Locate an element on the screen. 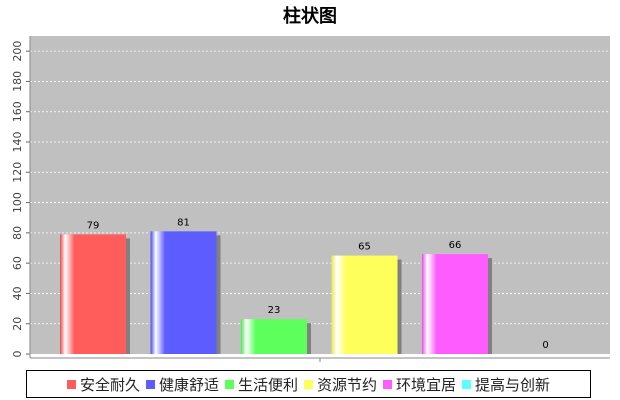 Image resolution: width=620 pixels, height=400 pixels. data-label: 0 is located at coordinates (545, 345).